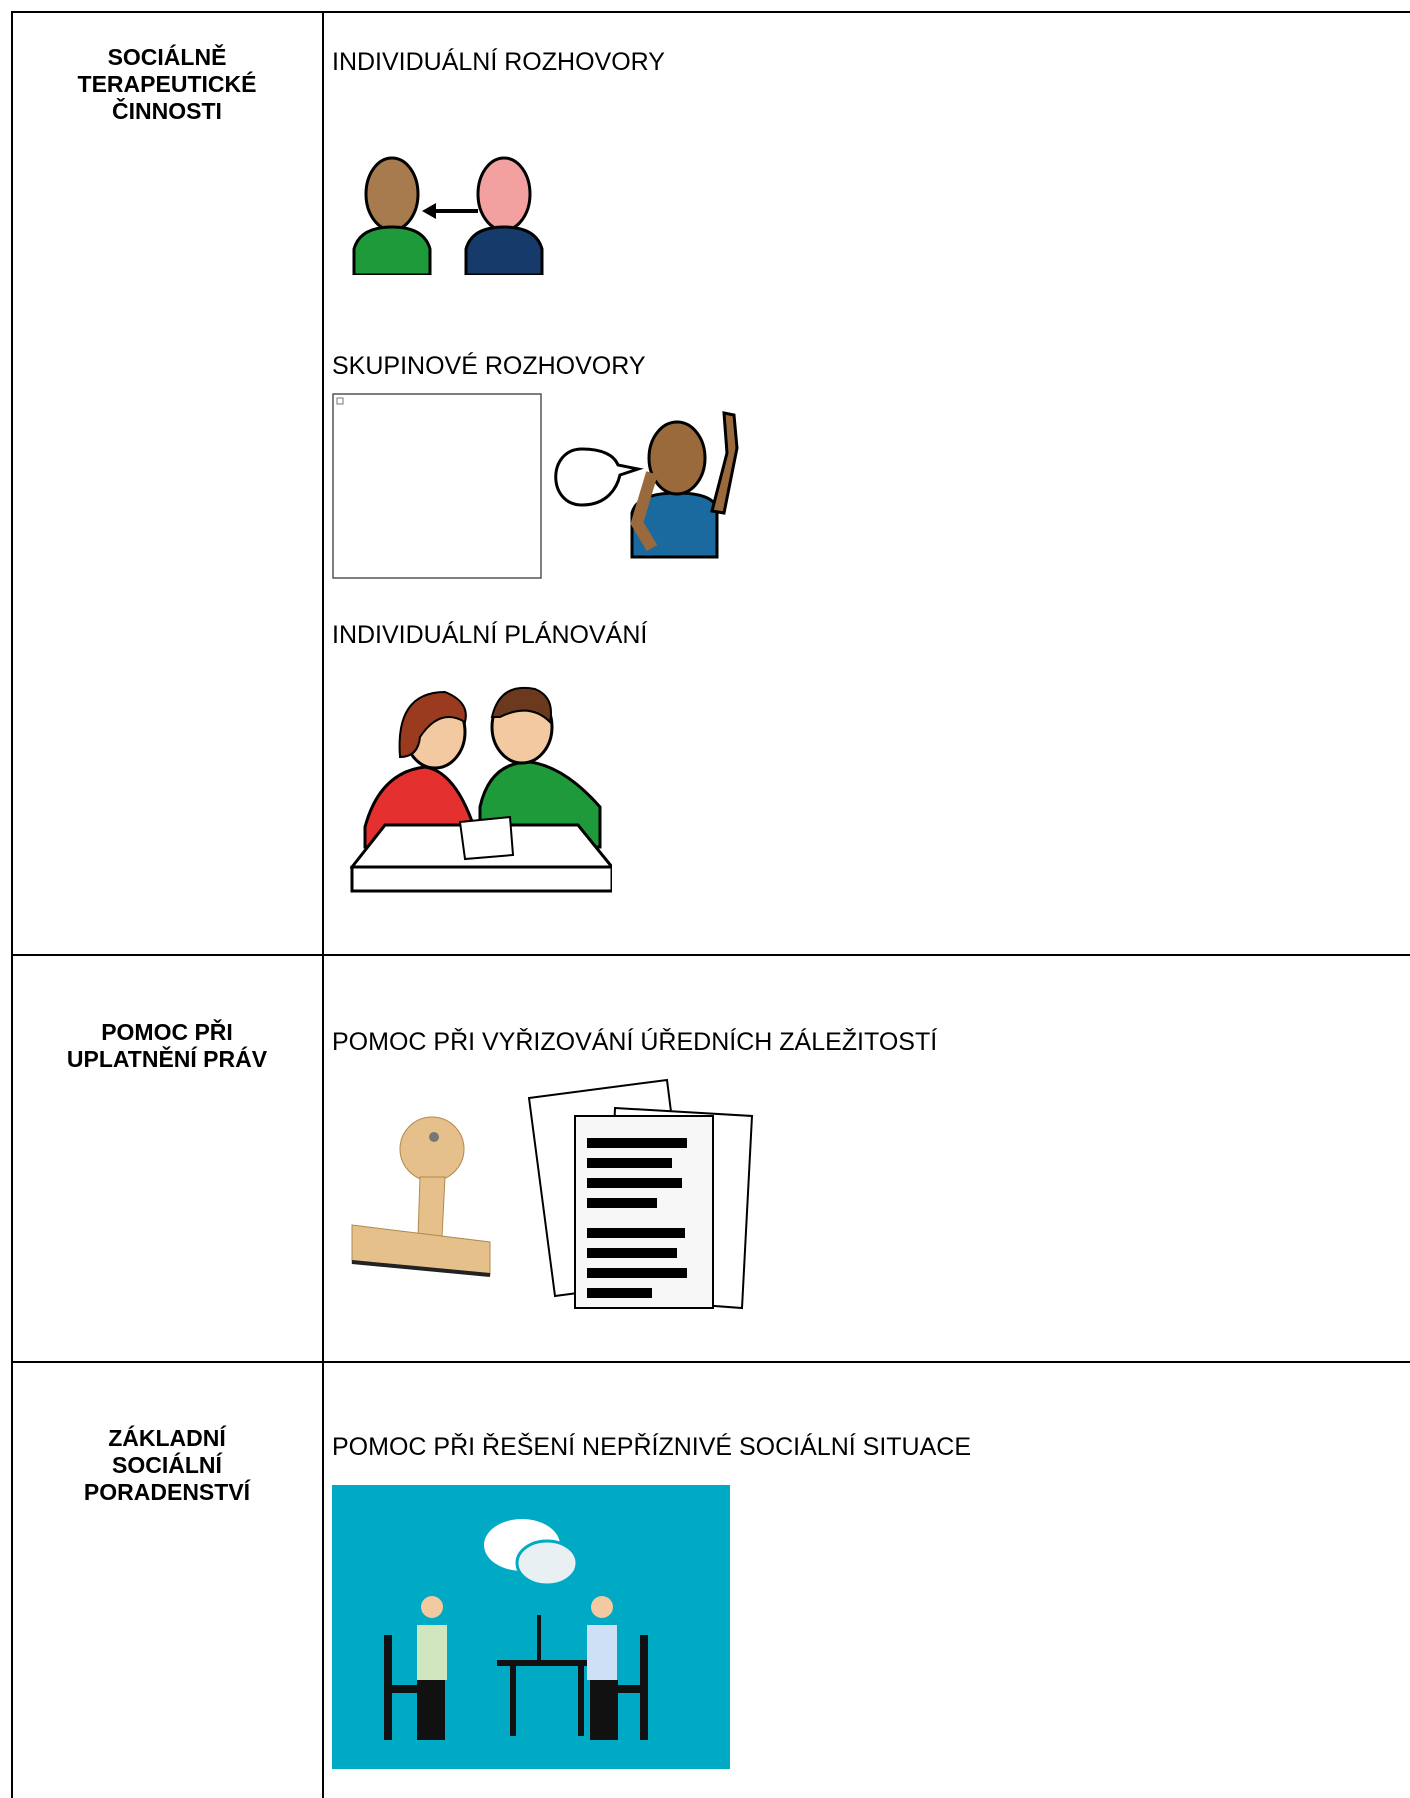 This screenshot has width=1410, height=1798. I want to click on item-label: INDIVIDUÁLNÍ PLÁNOVÁNÍ, so click(490, 635).